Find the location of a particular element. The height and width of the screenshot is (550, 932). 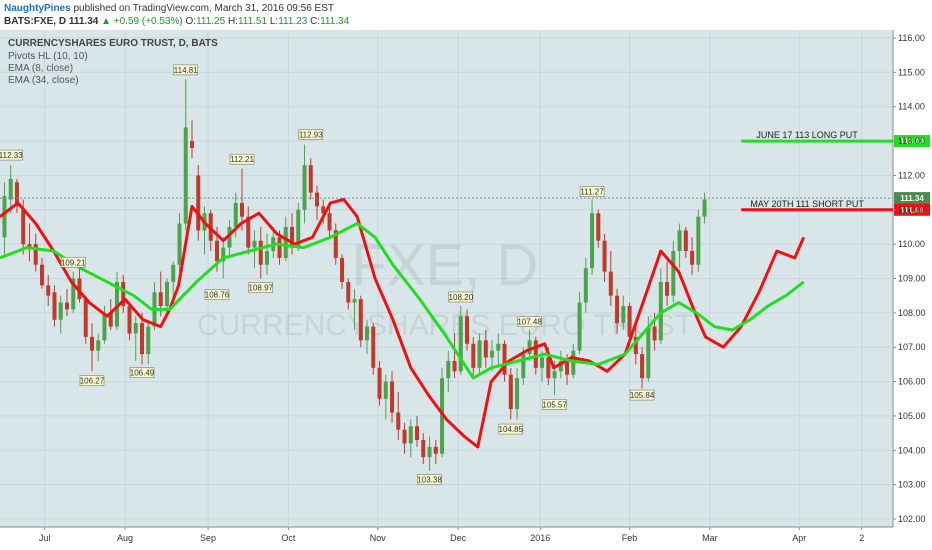

author-name: NaughtyPines is located at coordinates (37, 8).